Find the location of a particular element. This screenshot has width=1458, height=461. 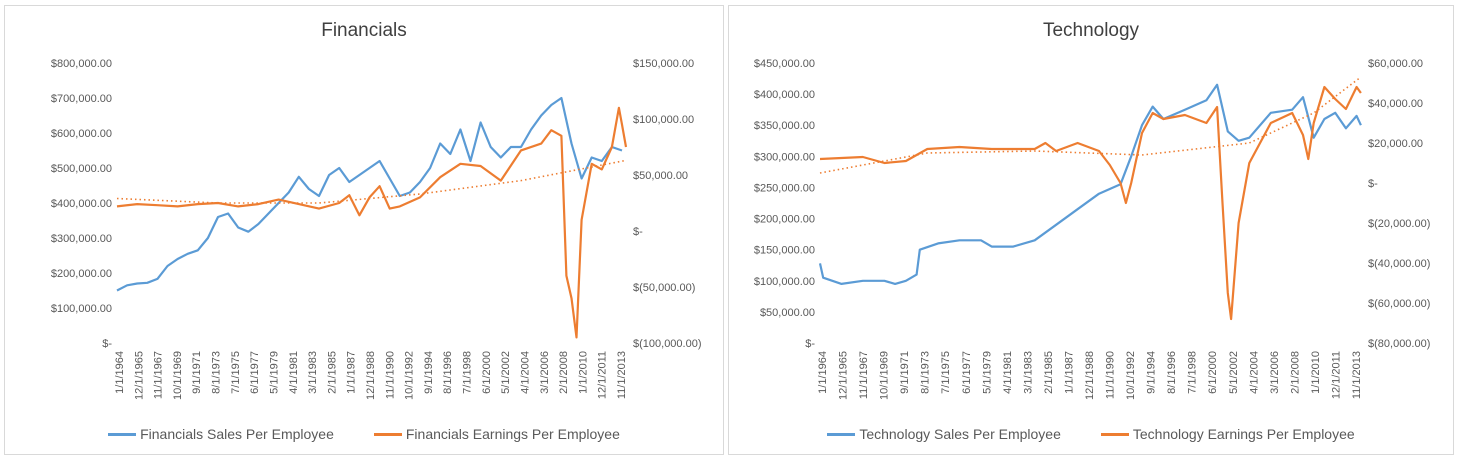

y-right-tick-label: $40,000.00 is located at coordinates (1395, 104).